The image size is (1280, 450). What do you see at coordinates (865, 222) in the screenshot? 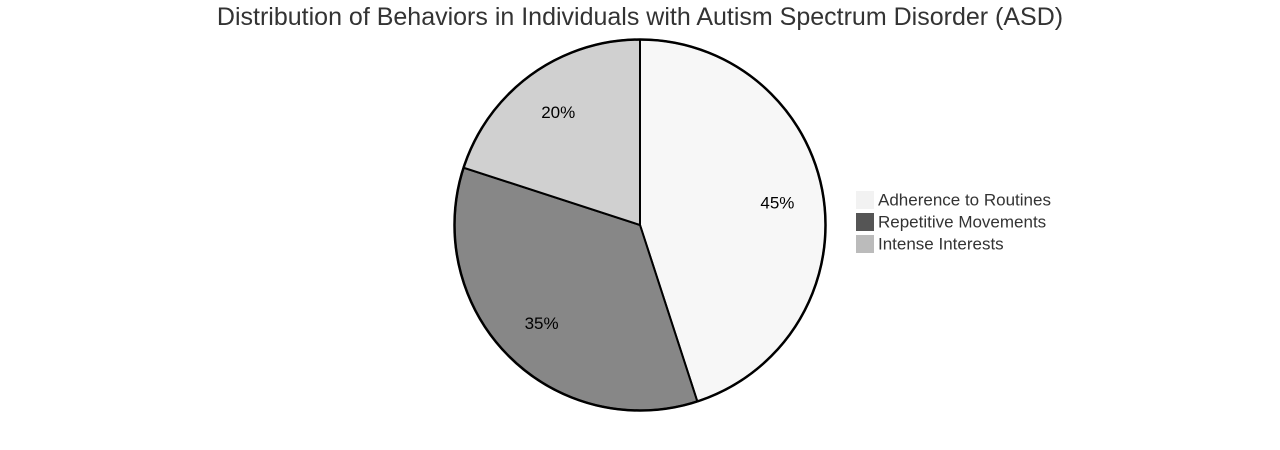
I see `legend-swatch-repetitive-movements` at bounding box center [865, 222].